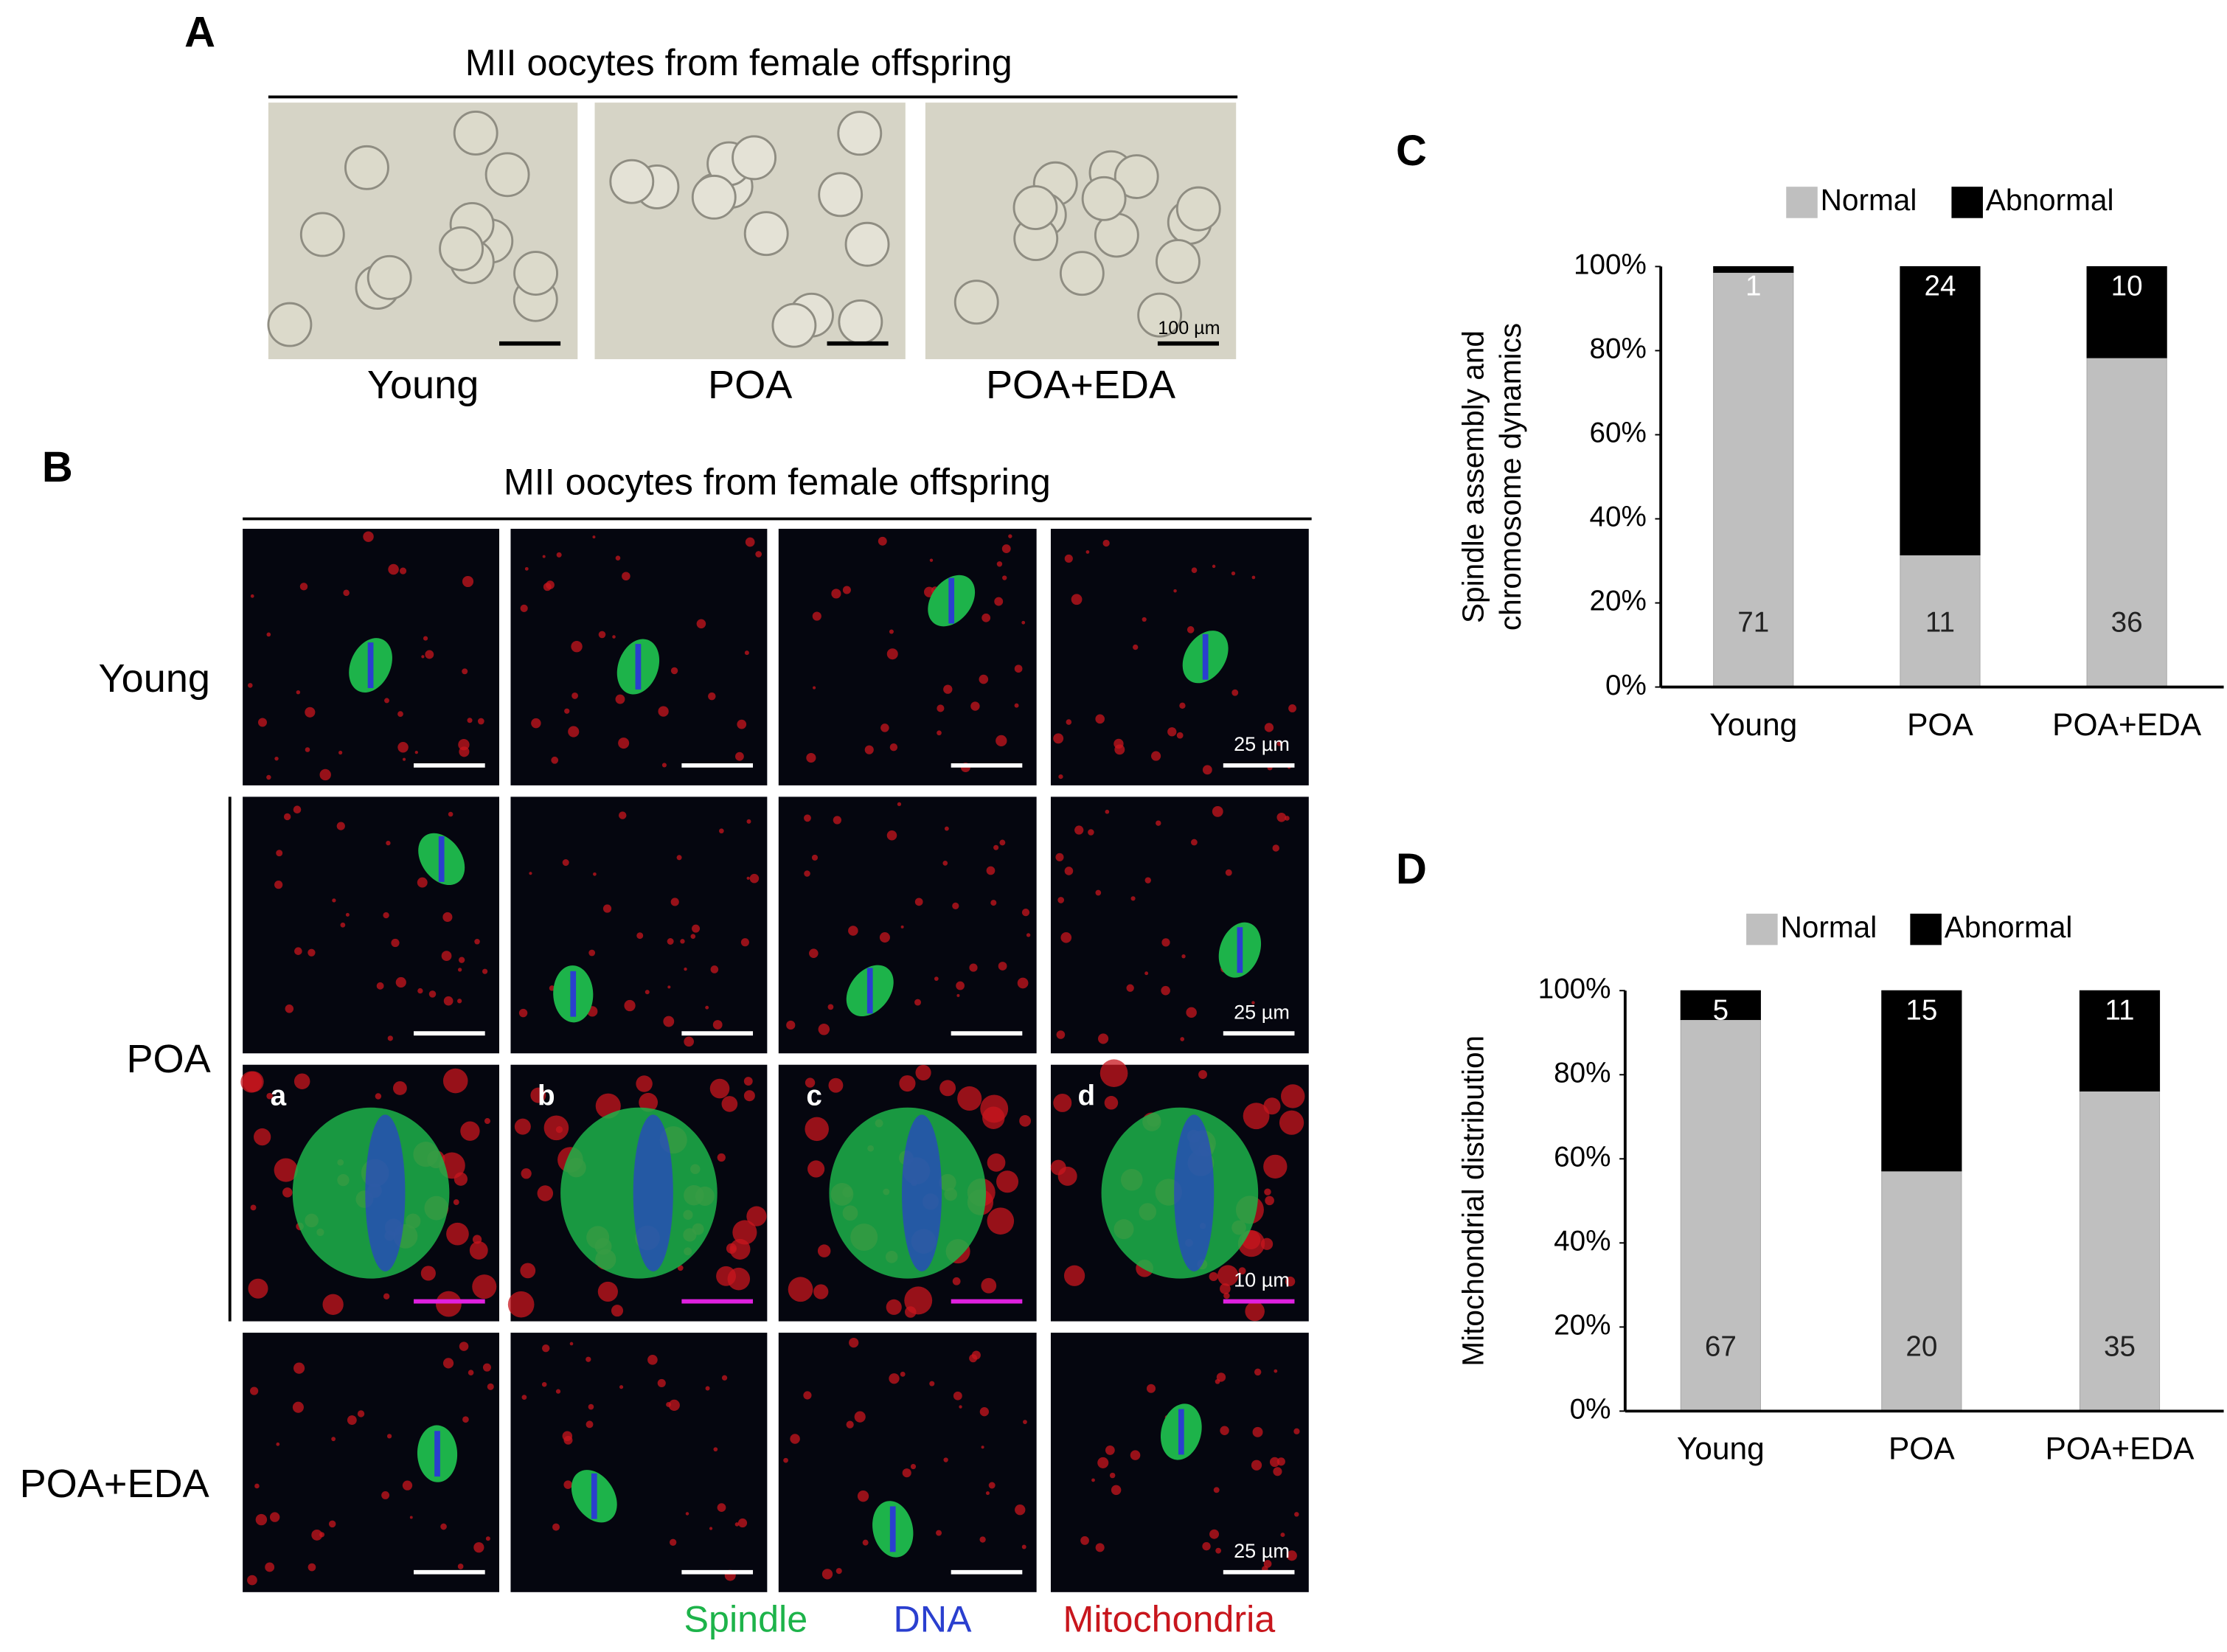 The width and height of the screenshot is (2227, 1652). I want to click on count-label: 10, so click(2127, 286).